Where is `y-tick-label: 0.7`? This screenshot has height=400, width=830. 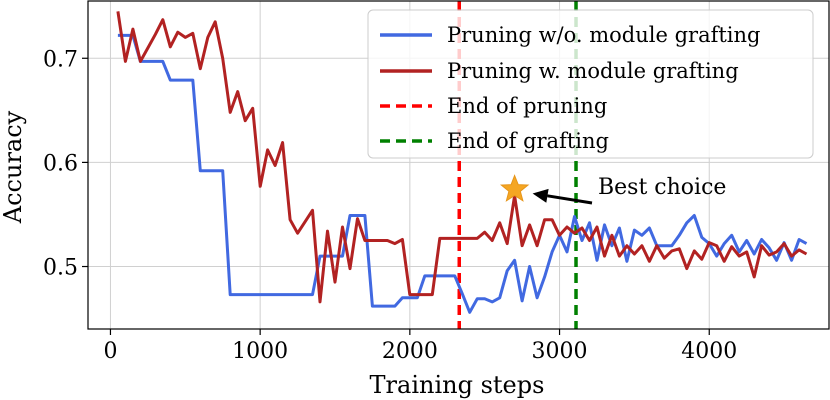 y-tick-label: 0.7 is located at coordinates (60, 59).